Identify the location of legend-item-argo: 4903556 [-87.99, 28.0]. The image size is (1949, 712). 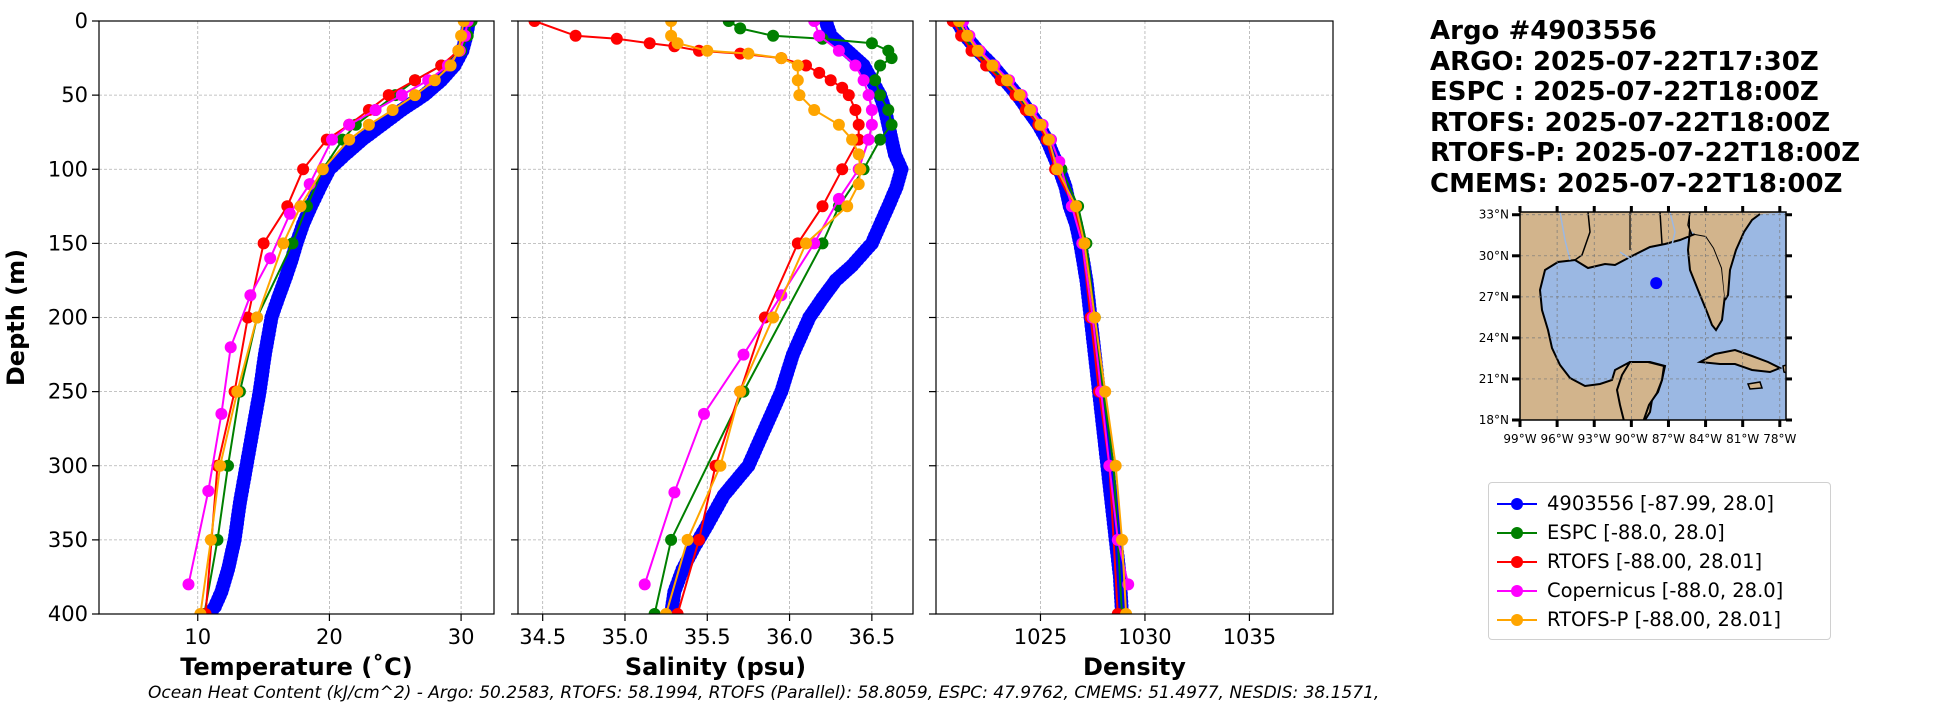
(1659, 503).